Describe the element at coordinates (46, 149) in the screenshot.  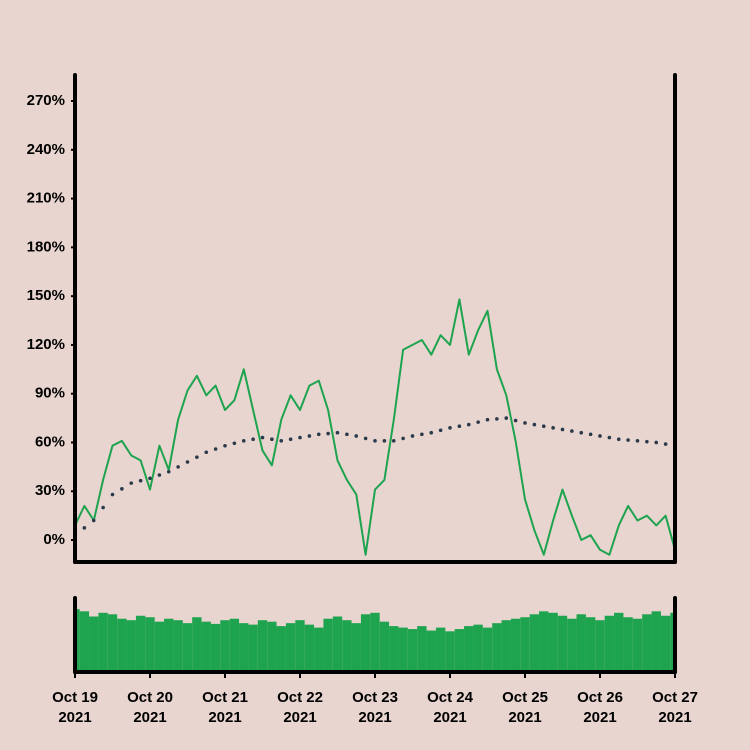
I see `y-tick-label: 240%` at that location.